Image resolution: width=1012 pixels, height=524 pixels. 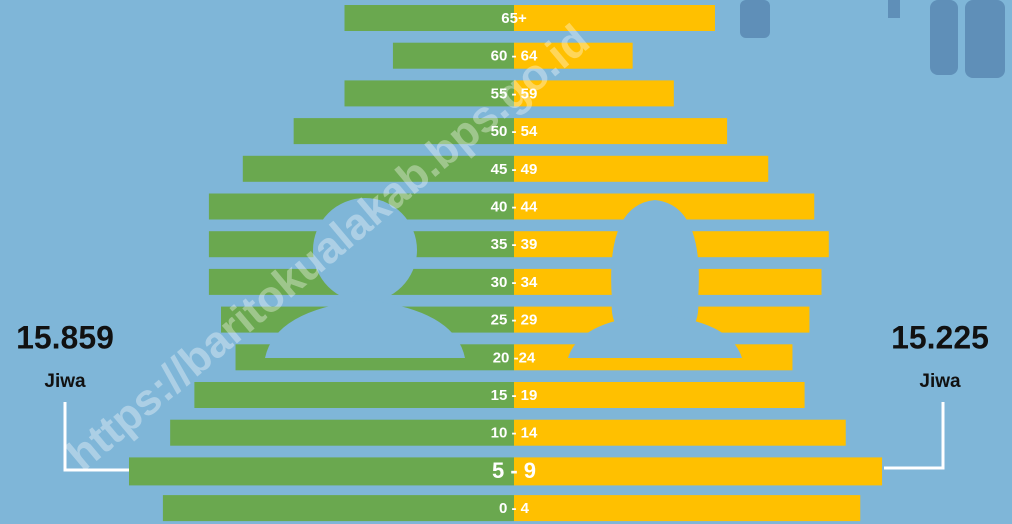 I want to click on age-label: 60 - 64, so click(x=514, y=56).